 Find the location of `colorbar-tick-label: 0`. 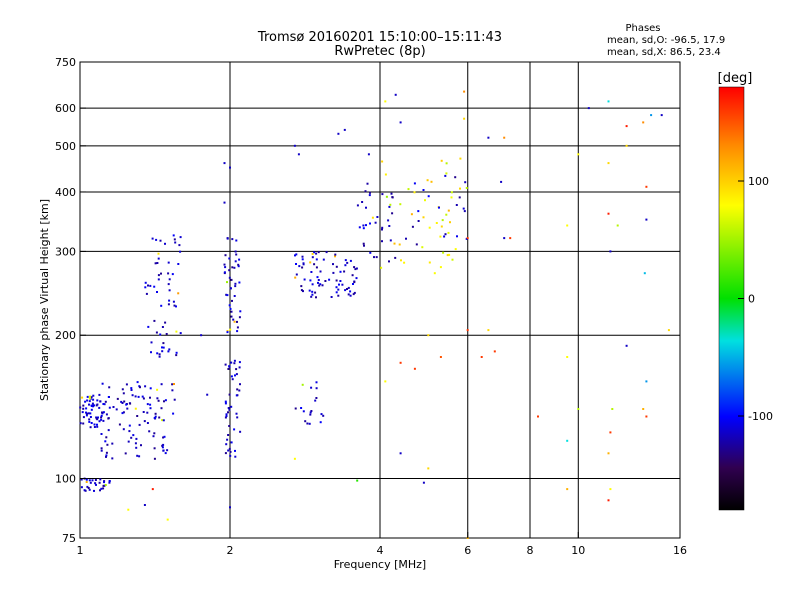

colorbar-tick-label: 0 is located at coordinates (751, 299).